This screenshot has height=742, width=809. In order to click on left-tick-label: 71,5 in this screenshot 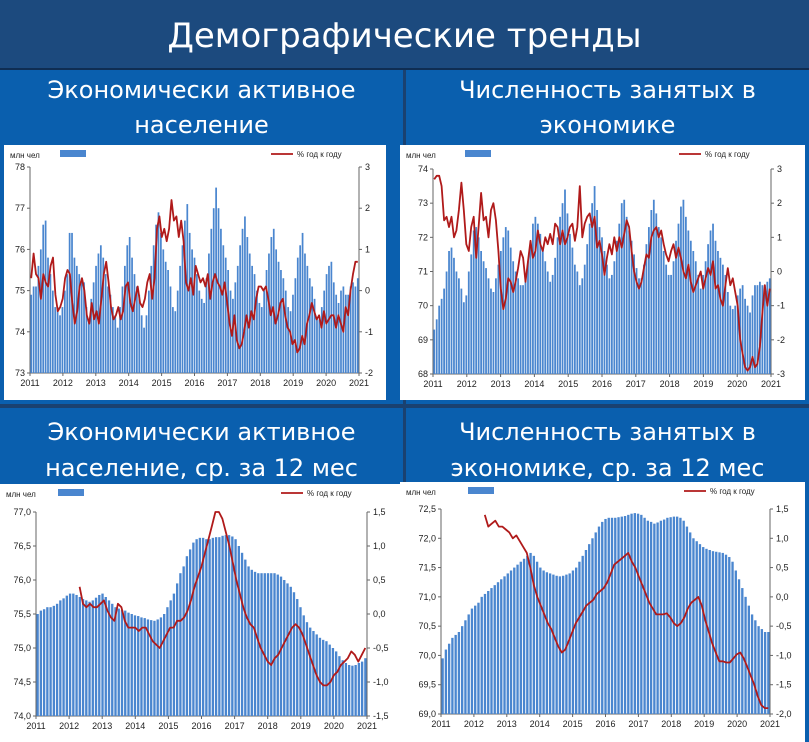, I will do `click(427, 568)`.